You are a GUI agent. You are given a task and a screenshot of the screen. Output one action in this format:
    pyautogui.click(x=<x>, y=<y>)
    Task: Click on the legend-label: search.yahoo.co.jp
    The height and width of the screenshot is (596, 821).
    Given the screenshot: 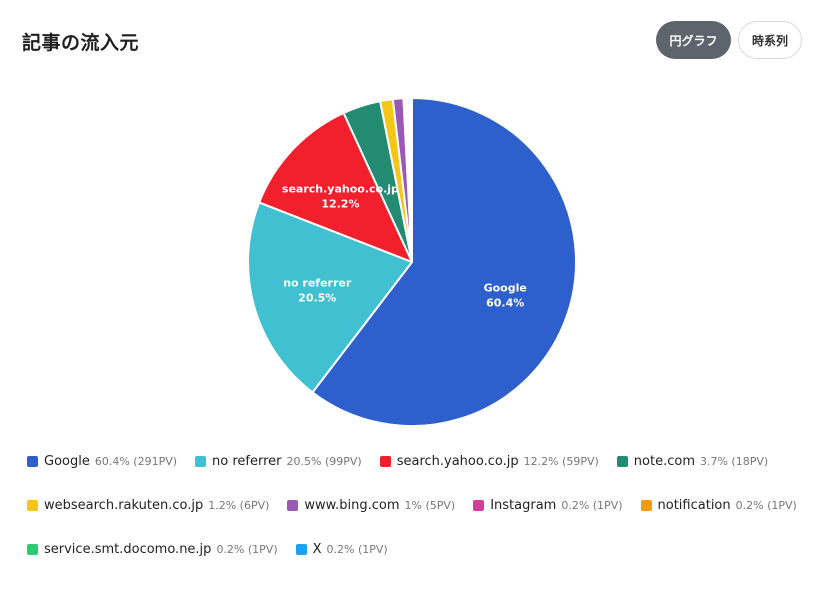 What is the action you would take?
    pyautogui.click(x=457, y=461)
    